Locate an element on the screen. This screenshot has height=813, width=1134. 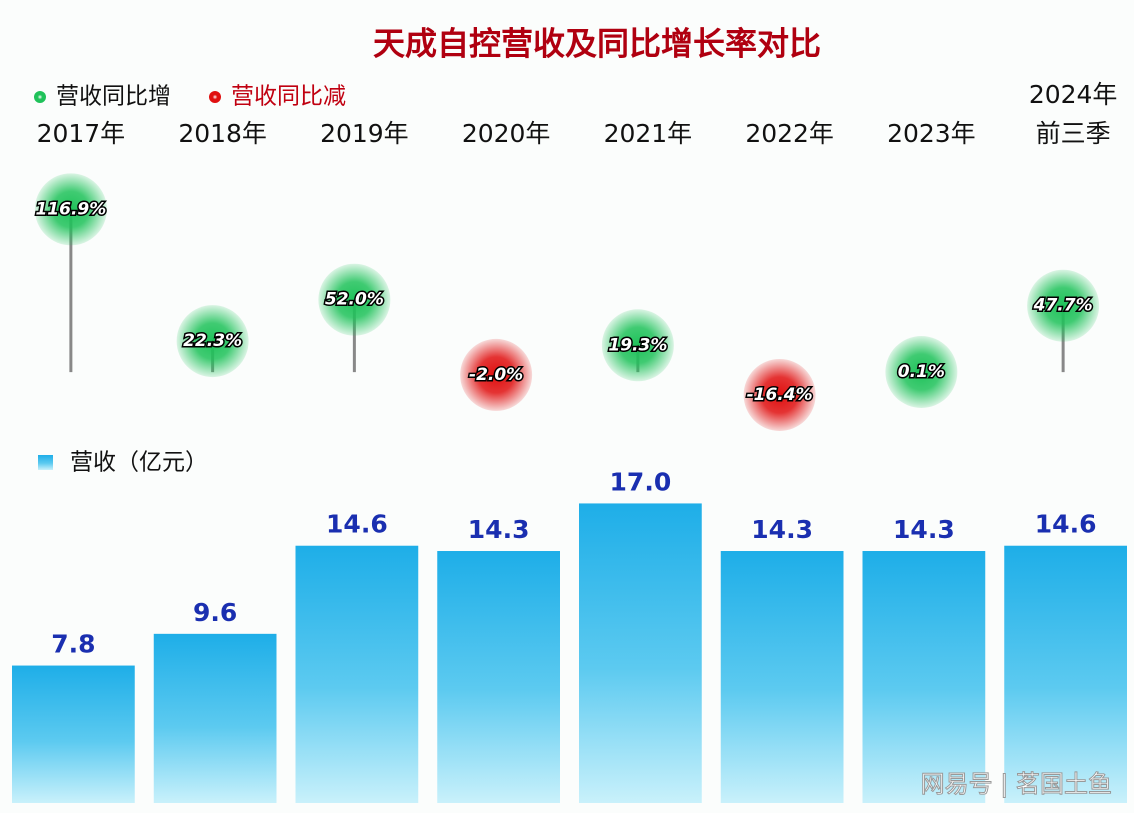
chart-title: 天成自控营收及同比增长率对比 is located at coordinates (597, 44).